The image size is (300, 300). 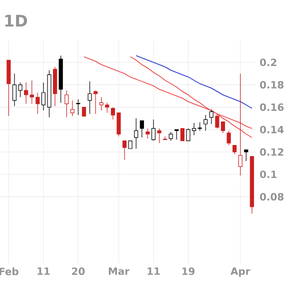 I want to click on y-tick-label: 0.08, so click(x=272, y=197).